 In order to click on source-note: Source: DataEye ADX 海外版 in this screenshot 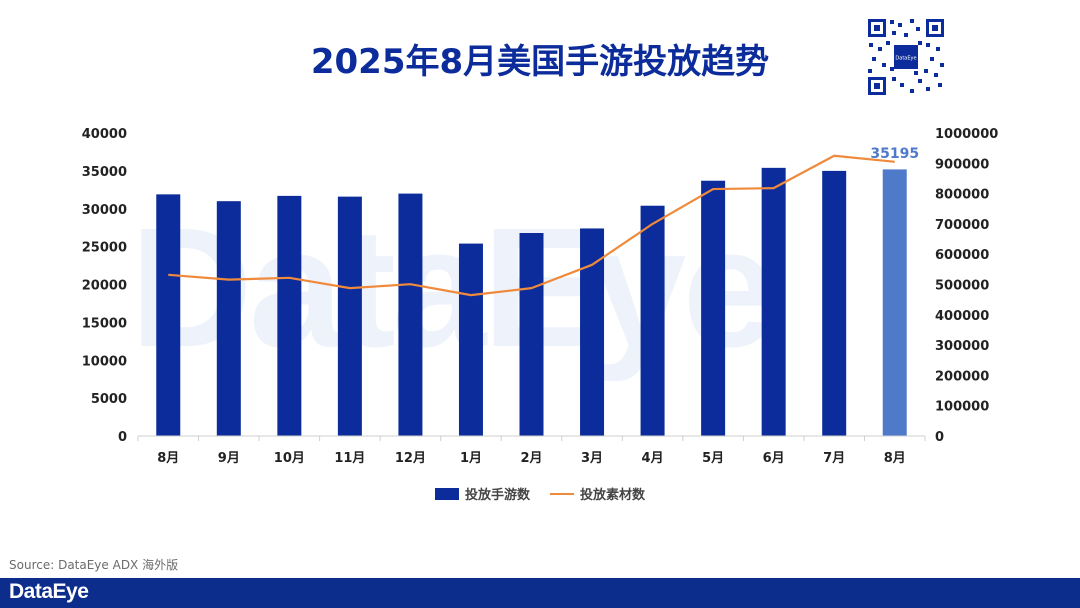, I will do `click(94, 565)`.